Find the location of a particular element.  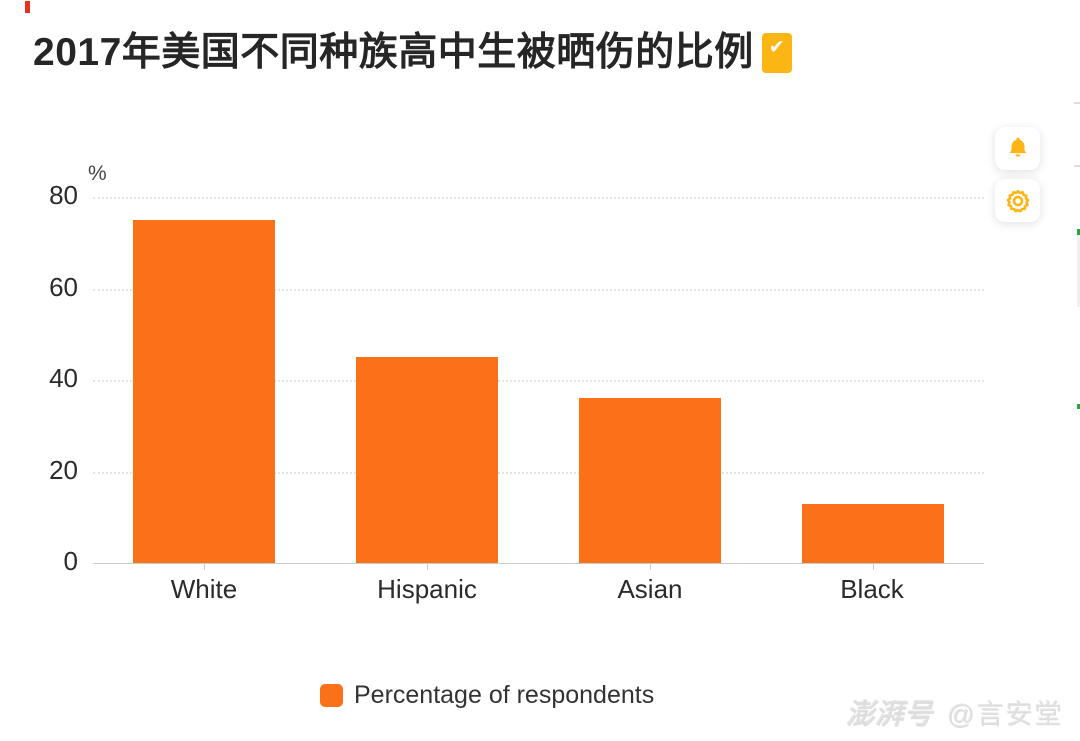

y-axis-tick-label: 20 is located at coordinates (63, 469).